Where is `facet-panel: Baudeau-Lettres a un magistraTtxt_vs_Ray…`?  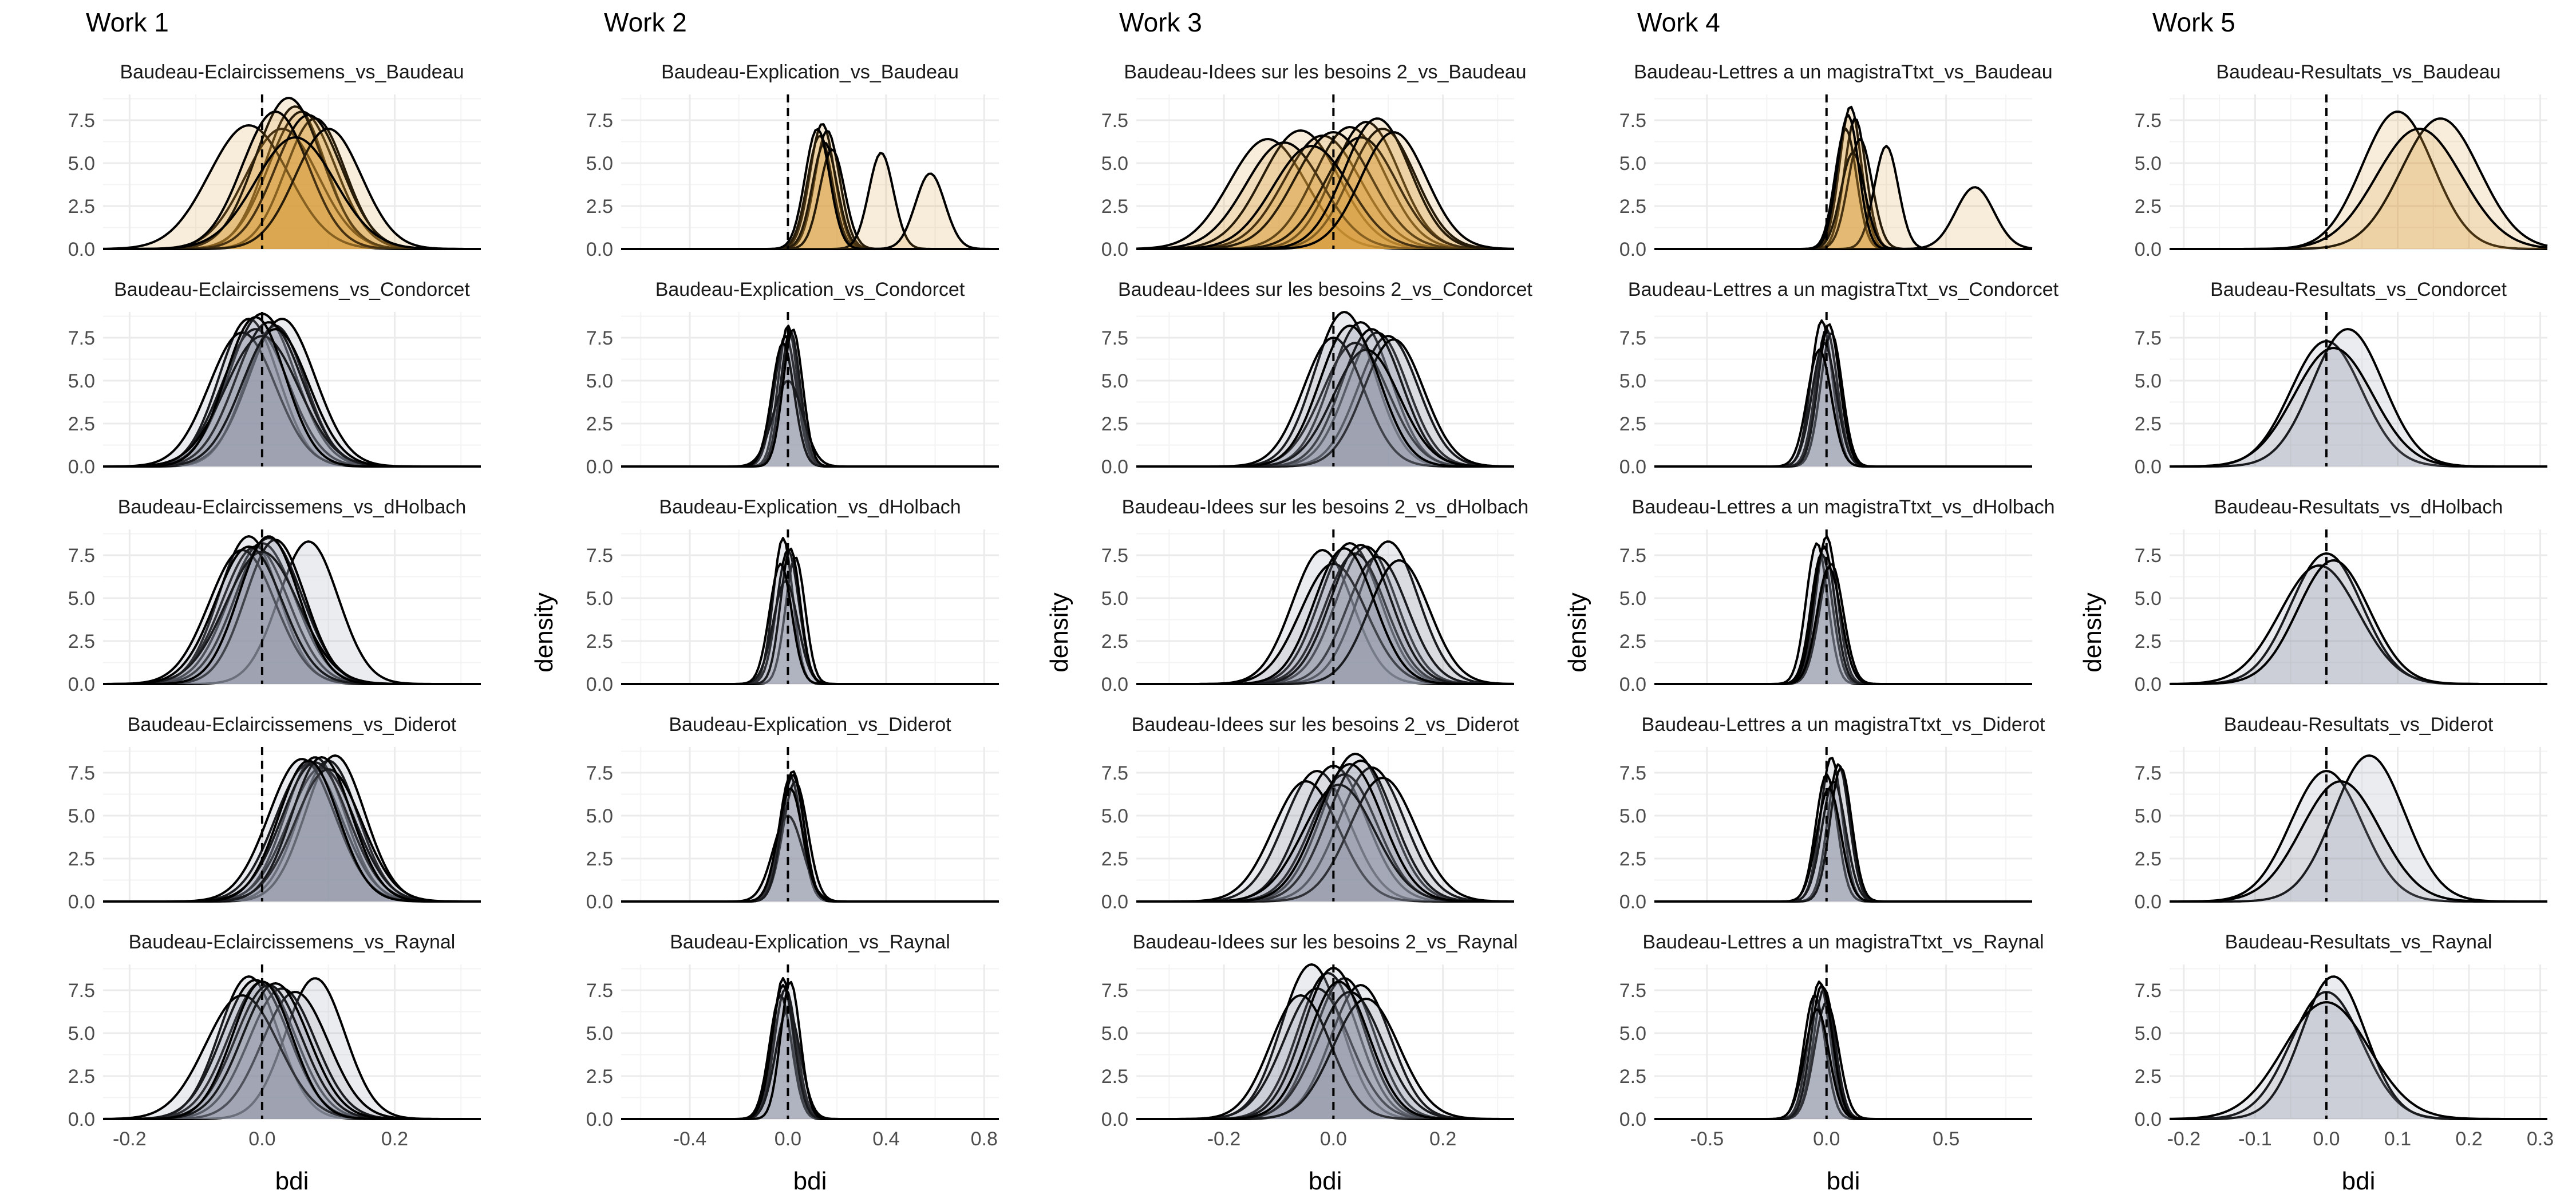 facet-panel: Baudeau-Lettres a un magistraTtxt_vs_Ray… is located at coordinates (1831, 1041).